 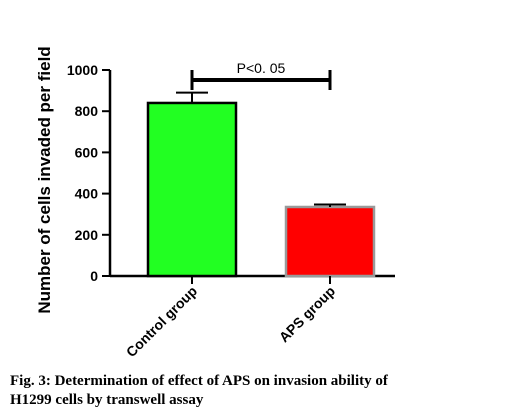 What do you see at coordinates (82, 70) in the screenshot?
I see `y-tick-label: 1000` at bounding box center [82, 70].